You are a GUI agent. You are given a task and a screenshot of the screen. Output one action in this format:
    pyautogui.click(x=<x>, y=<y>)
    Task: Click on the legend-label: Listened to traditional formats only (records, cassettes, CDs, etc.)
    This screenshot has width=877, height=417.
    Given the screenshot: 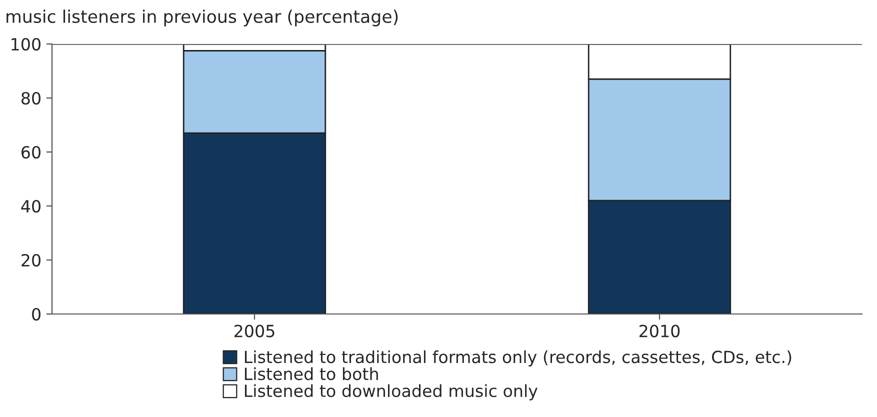 What is the action you would take?
    pyautogui.click(x=518, y=358)
    